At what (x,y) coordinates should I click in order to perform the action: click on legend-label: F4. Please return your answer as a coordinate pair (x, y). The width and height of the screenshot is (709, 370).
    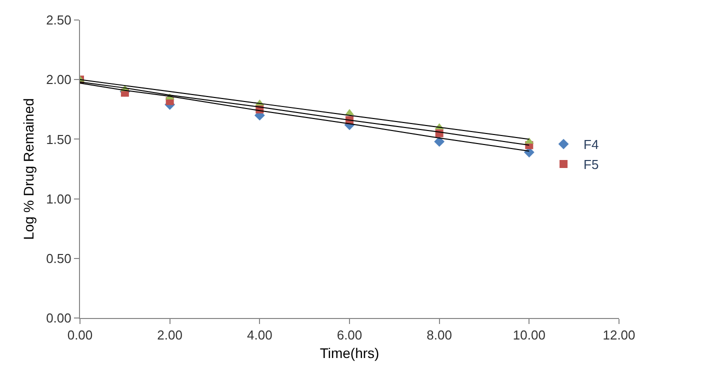
    Looking at the image, I should click on (591, 144).